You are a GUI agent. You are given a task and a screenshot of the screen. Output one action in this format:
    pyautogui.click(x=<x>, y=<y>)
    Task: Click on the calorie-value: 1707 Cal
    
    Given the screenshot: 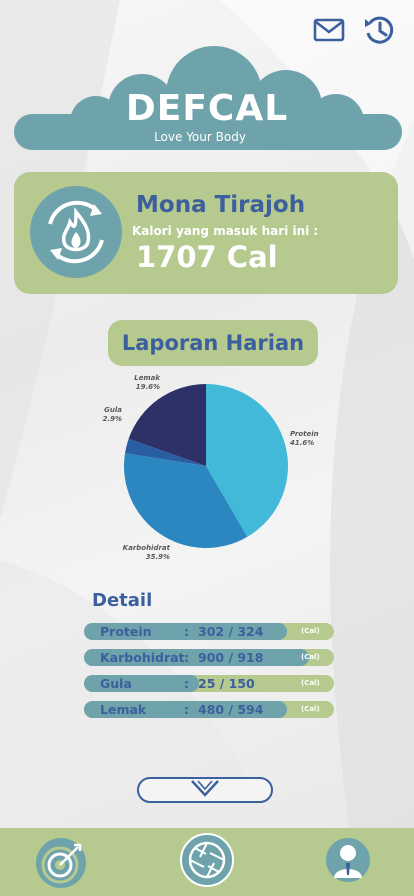 What is the action you would take?
    pyautogui.click(x=207, y=257)
    